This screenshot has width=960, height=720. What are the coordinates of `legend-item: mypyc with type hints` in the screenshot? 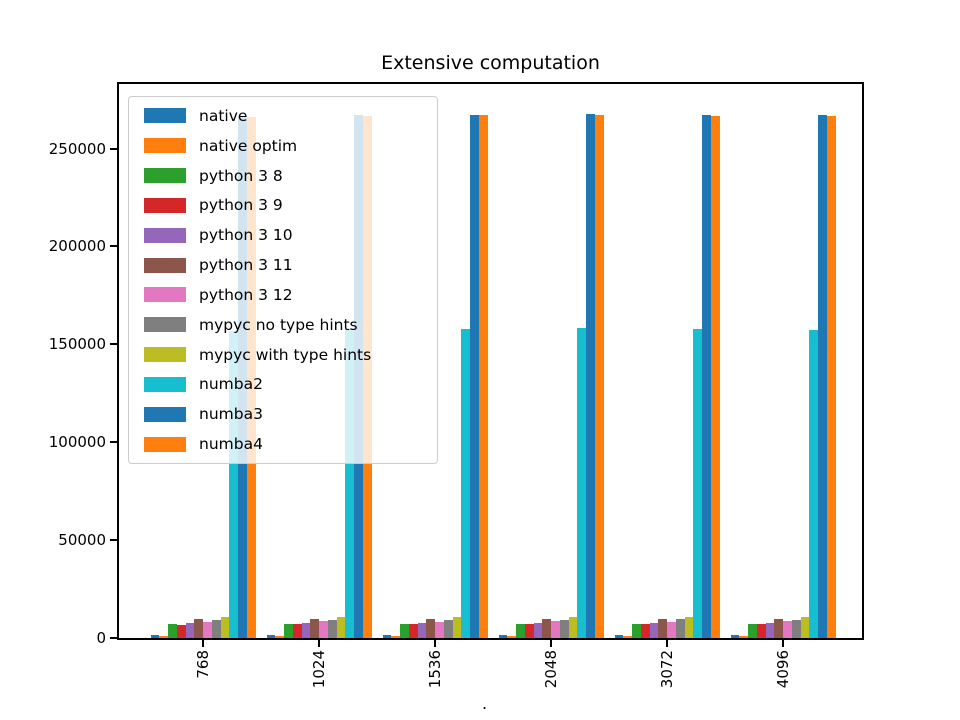 It's located at (283, 355).